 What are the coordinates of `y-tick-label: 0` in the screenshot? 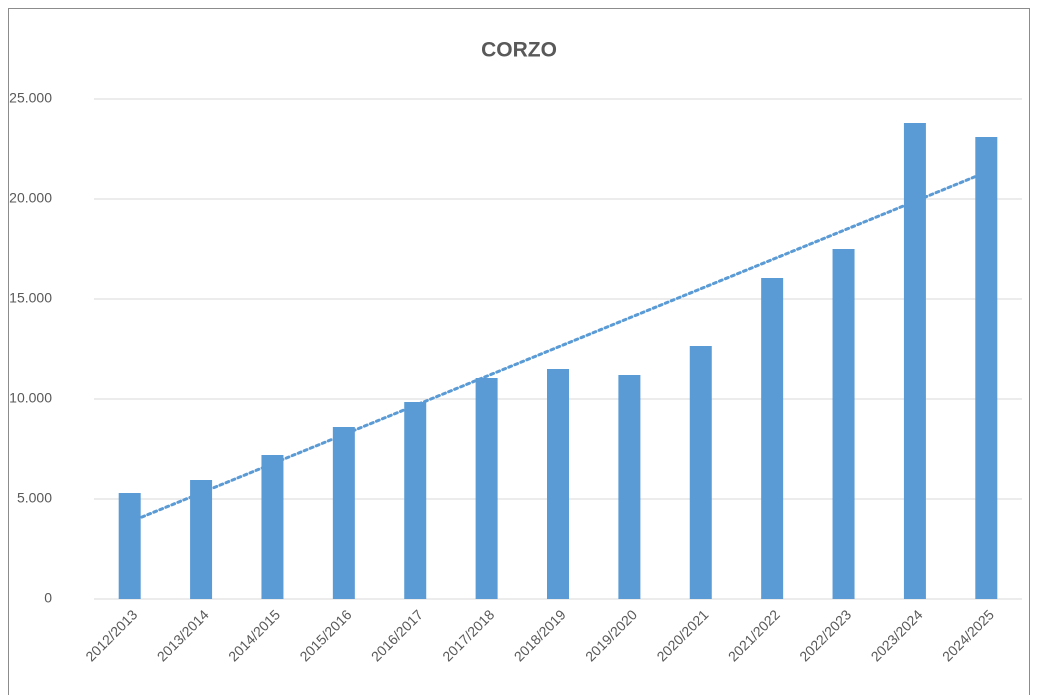 It's located at (48, 598).